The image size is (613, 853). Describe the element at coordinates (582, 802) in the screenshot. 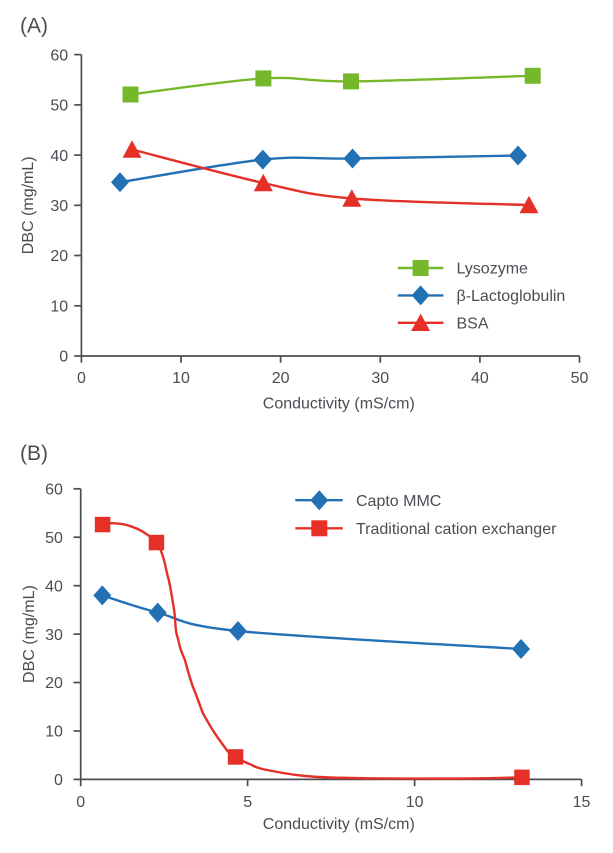

I see `svg-text: 15` at that location.